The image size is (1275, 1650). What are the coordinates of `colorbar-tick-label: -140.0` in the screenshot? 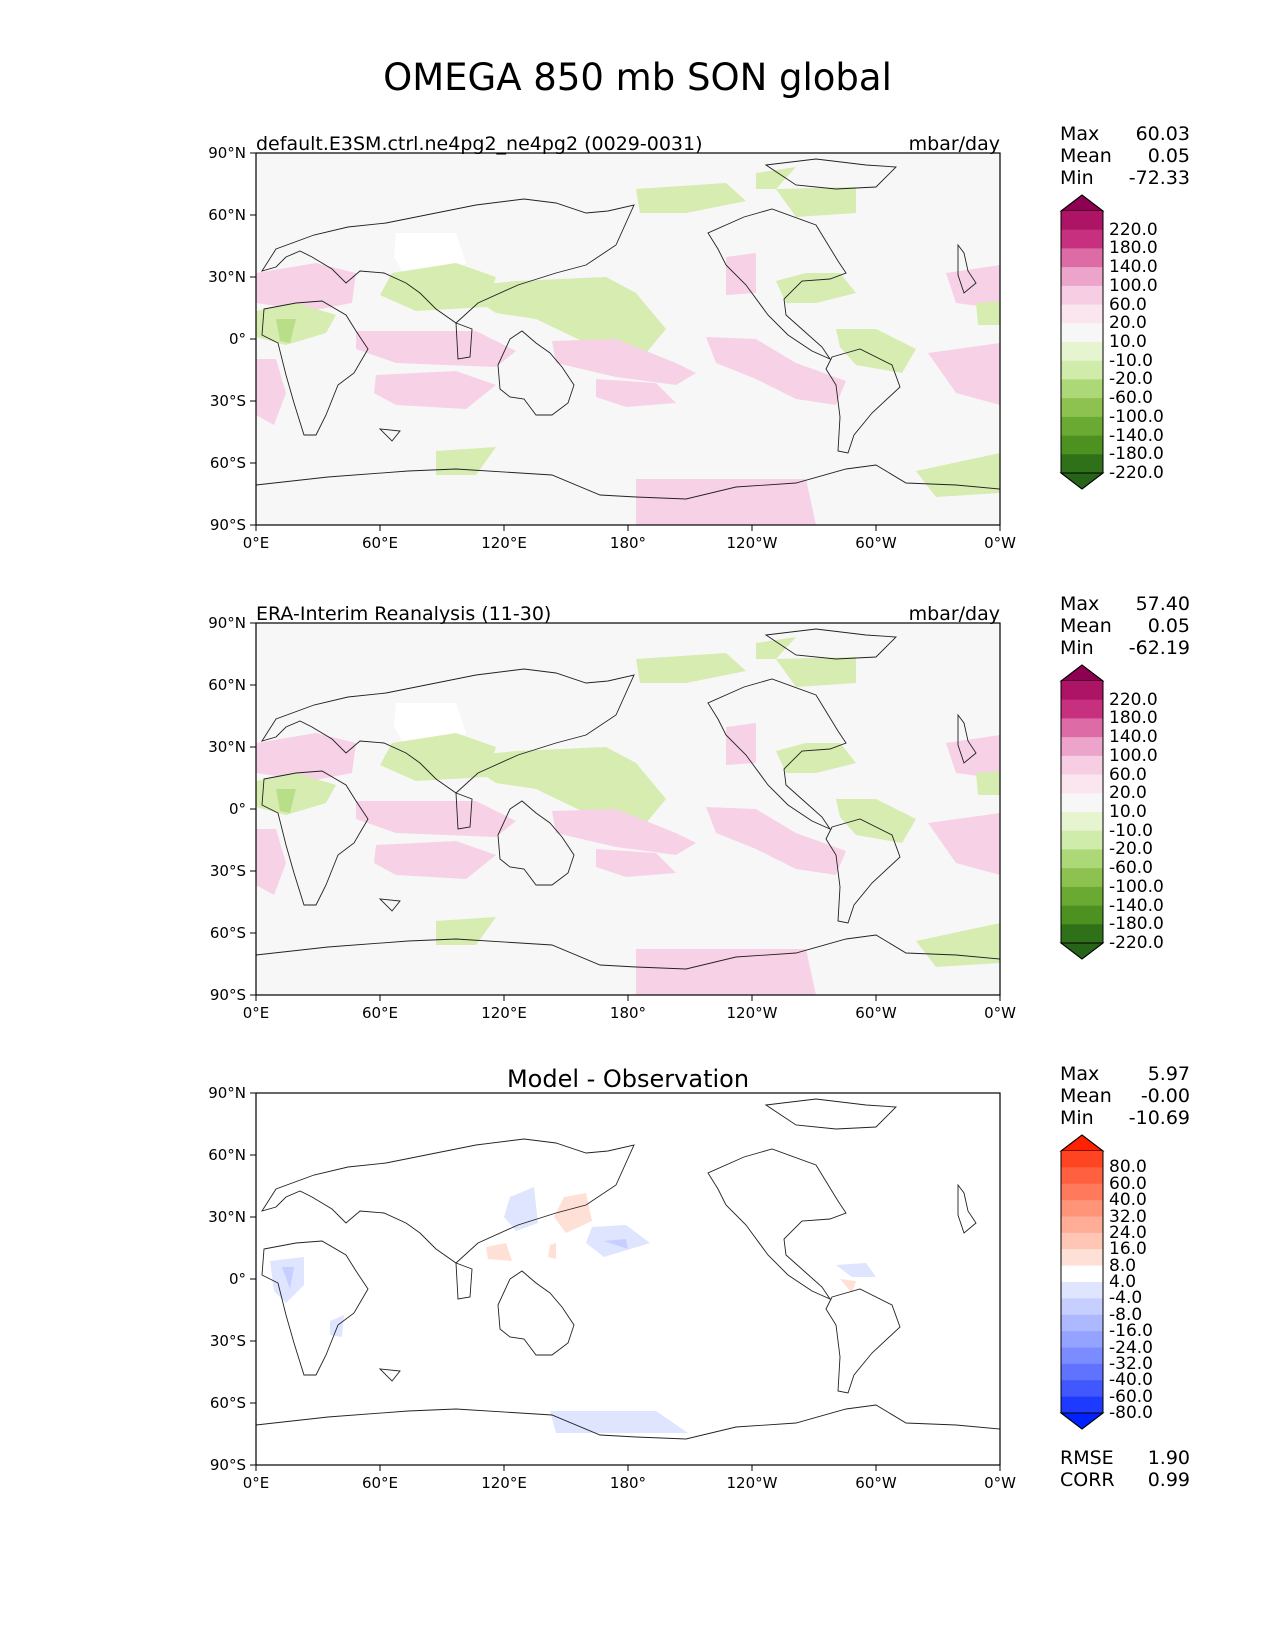 It's located at (1136, 435).